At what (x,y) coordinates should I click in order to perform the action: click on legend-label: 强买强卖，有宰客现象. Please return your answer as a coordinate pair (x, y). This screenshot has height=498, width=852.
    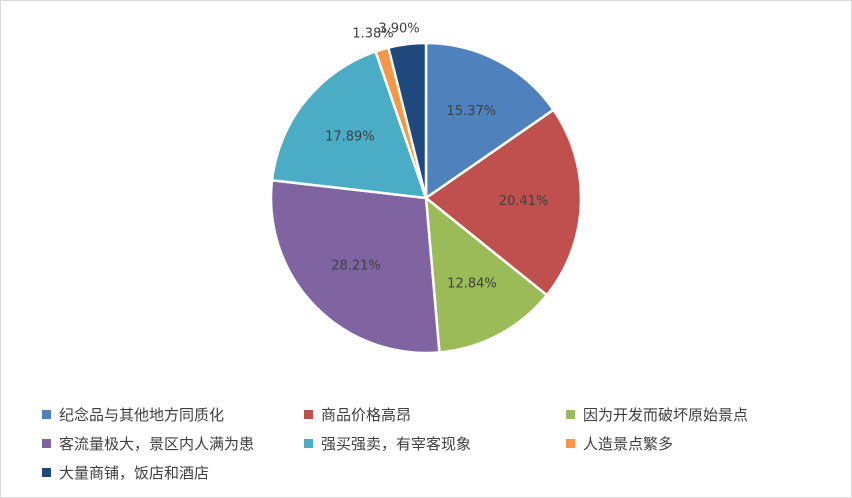
    Looking at the image, I should click on (396, 444).